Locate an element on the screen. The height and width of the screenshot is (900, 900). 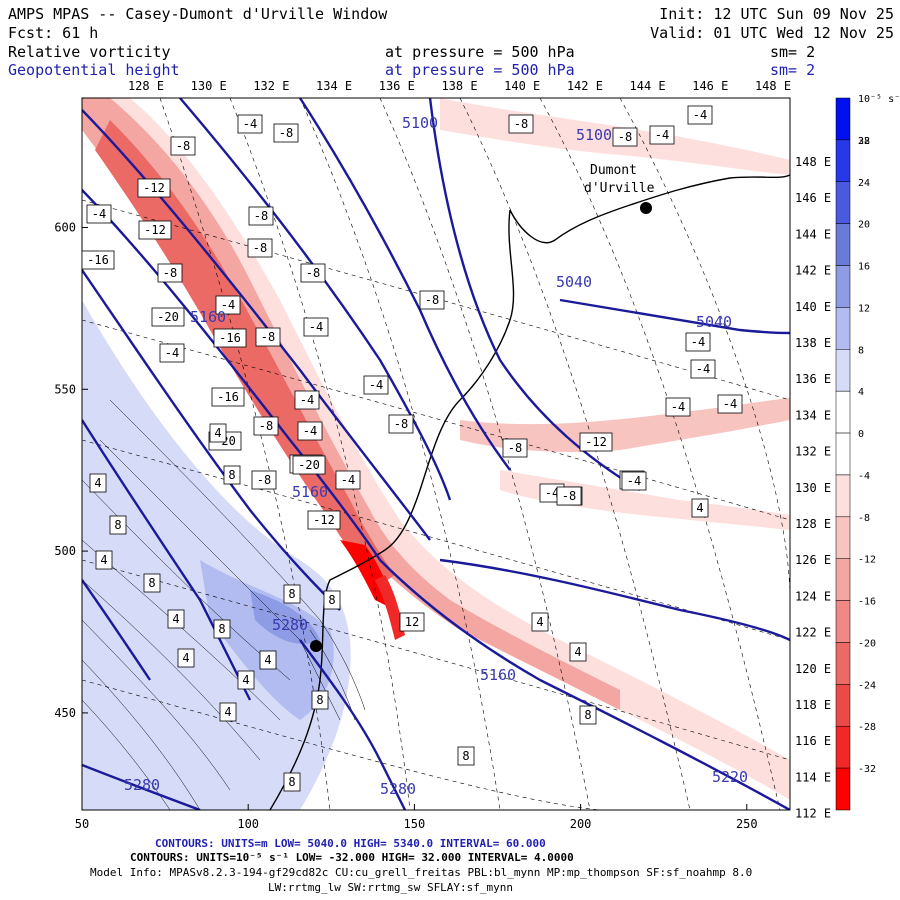
top-lon-label: 138 E is located at coordinates (459, 86).